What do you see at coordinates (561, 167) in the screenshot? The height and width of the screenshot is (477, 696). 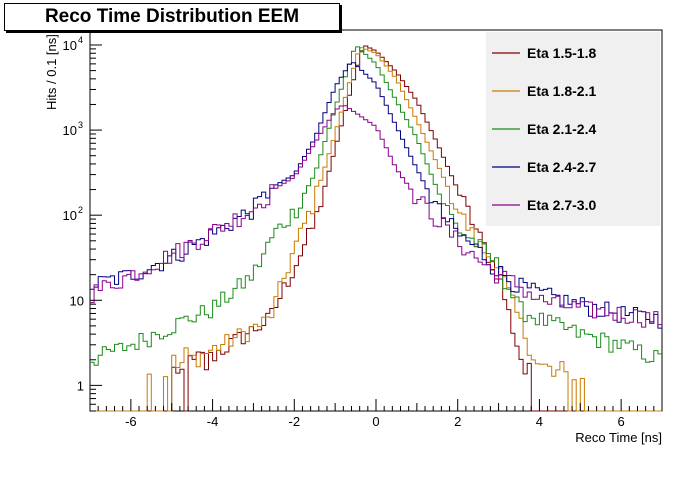 I see `legend-label: Eta 2.4-2.7` at bounding box center [561, 167].